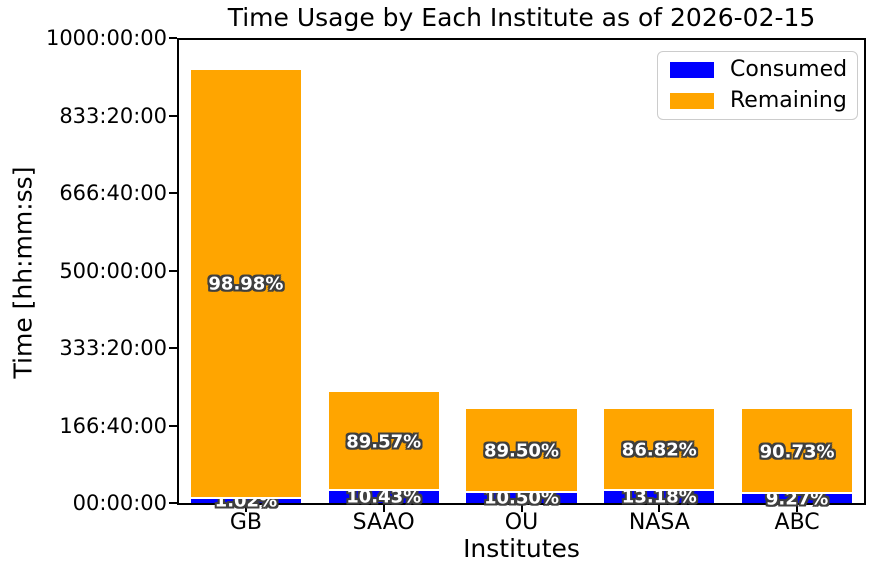  What do you see at coordinates (383, 522) in the screenshot?
I see `x-tick-label: SAAO` at bounding box center [383, 522].